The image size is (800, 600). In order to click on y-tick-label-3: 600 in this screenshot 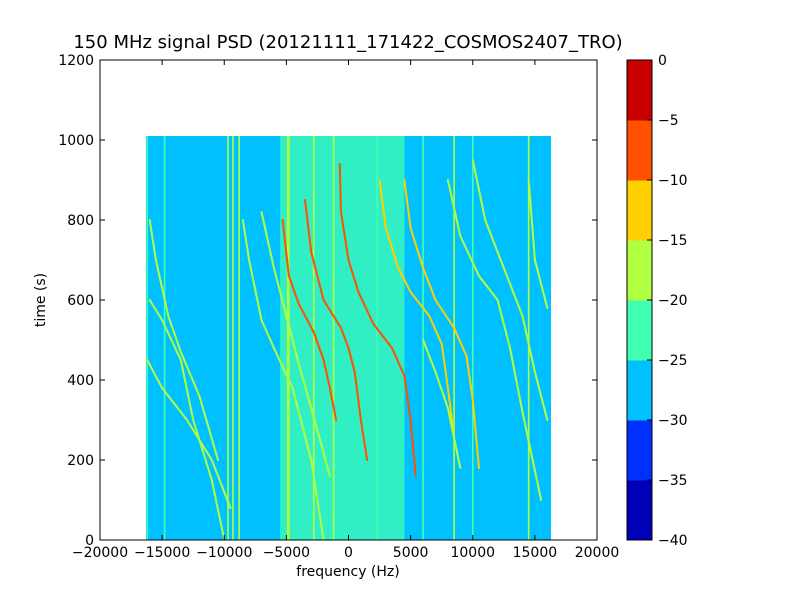, I will do `click(80, 301)`.